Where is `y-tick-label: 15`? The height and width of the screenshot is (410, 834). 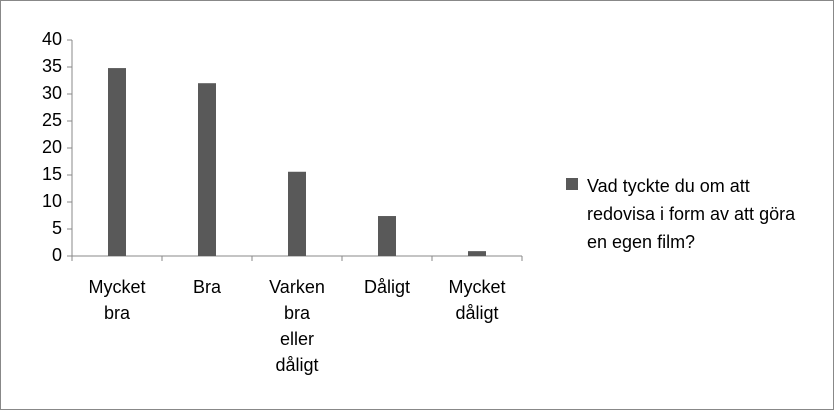
y-tick-label: 15 is located at coordinates (52, 174).